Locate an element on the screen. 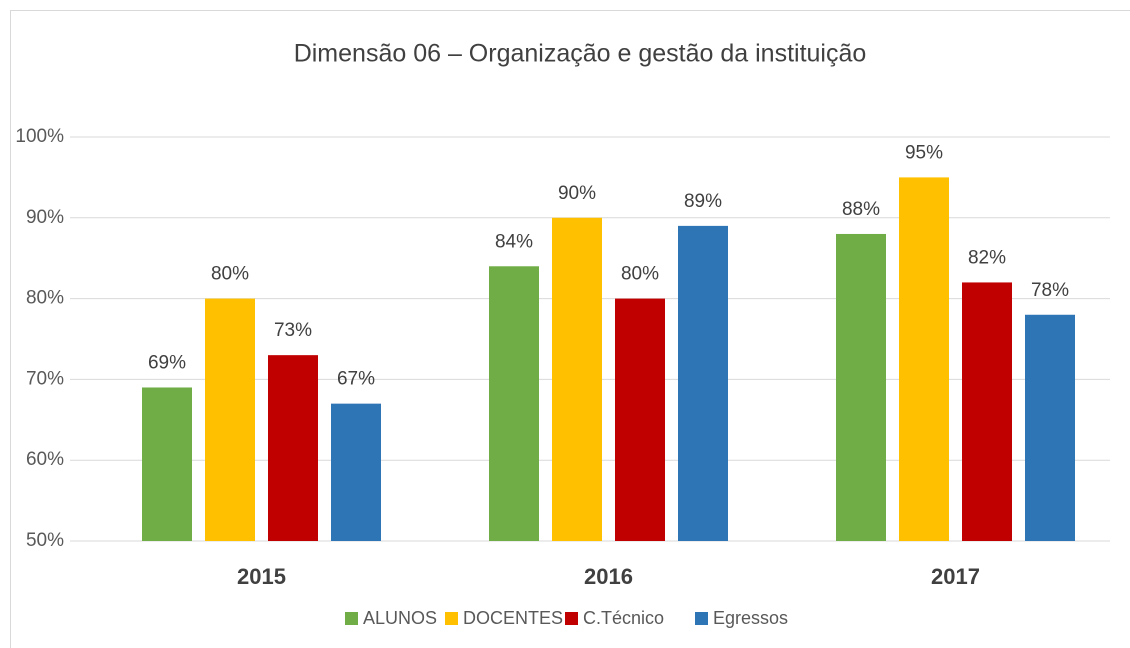 This screenshot has width=1130, height=648. value-label: 88% is located at coordinates (861, 209).